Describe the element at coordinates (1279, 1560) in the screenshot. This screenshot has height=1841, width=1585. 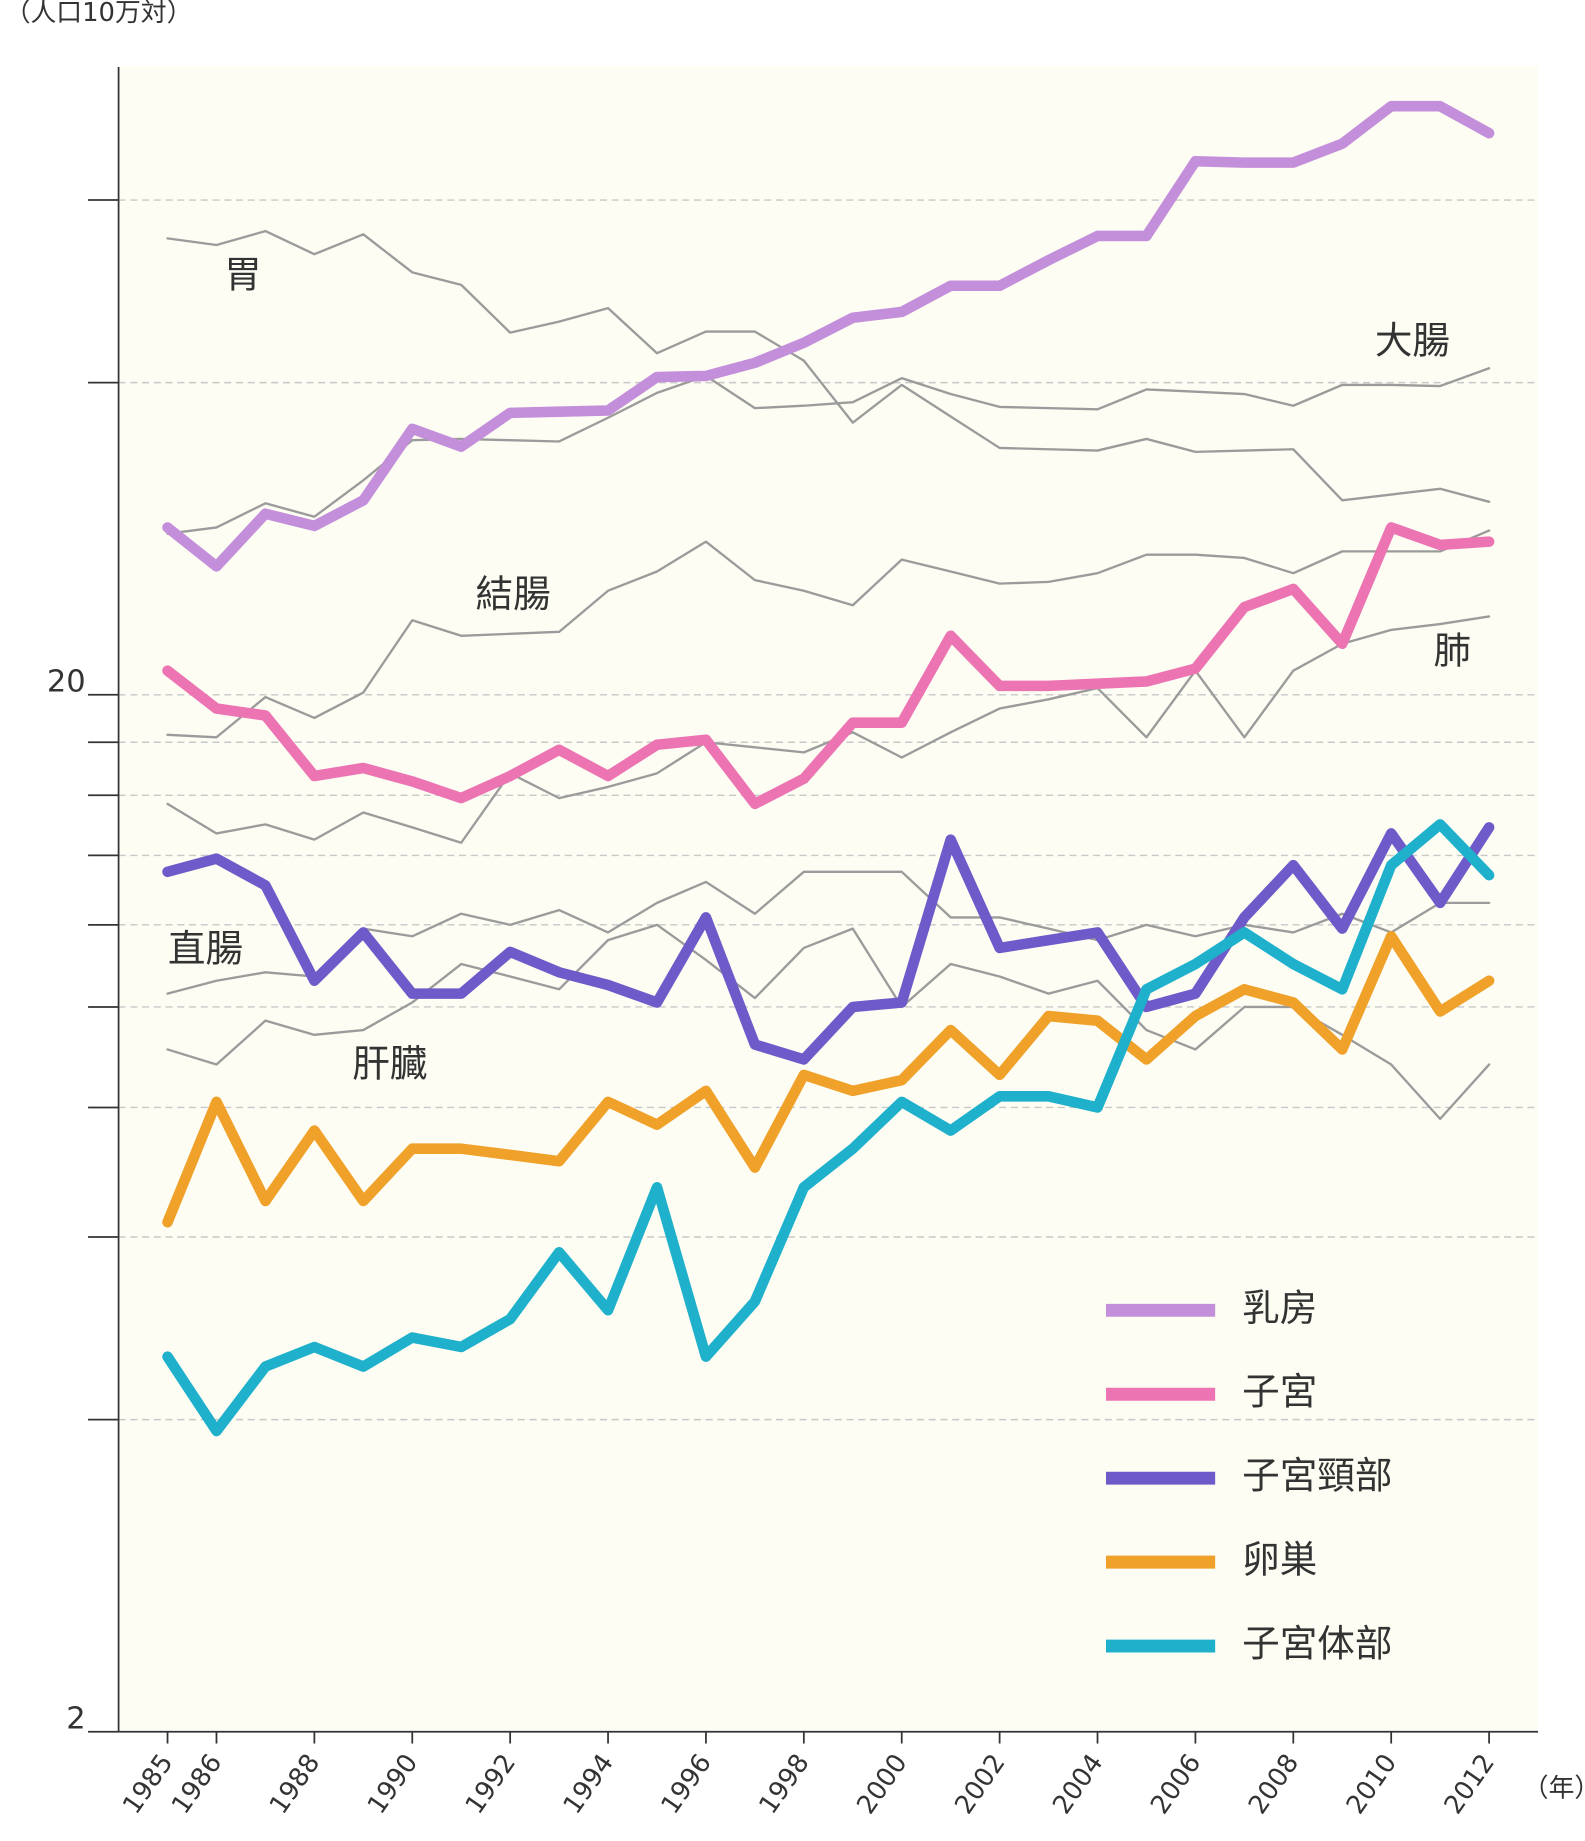
I see `legend-label: 卵巣` at that location.